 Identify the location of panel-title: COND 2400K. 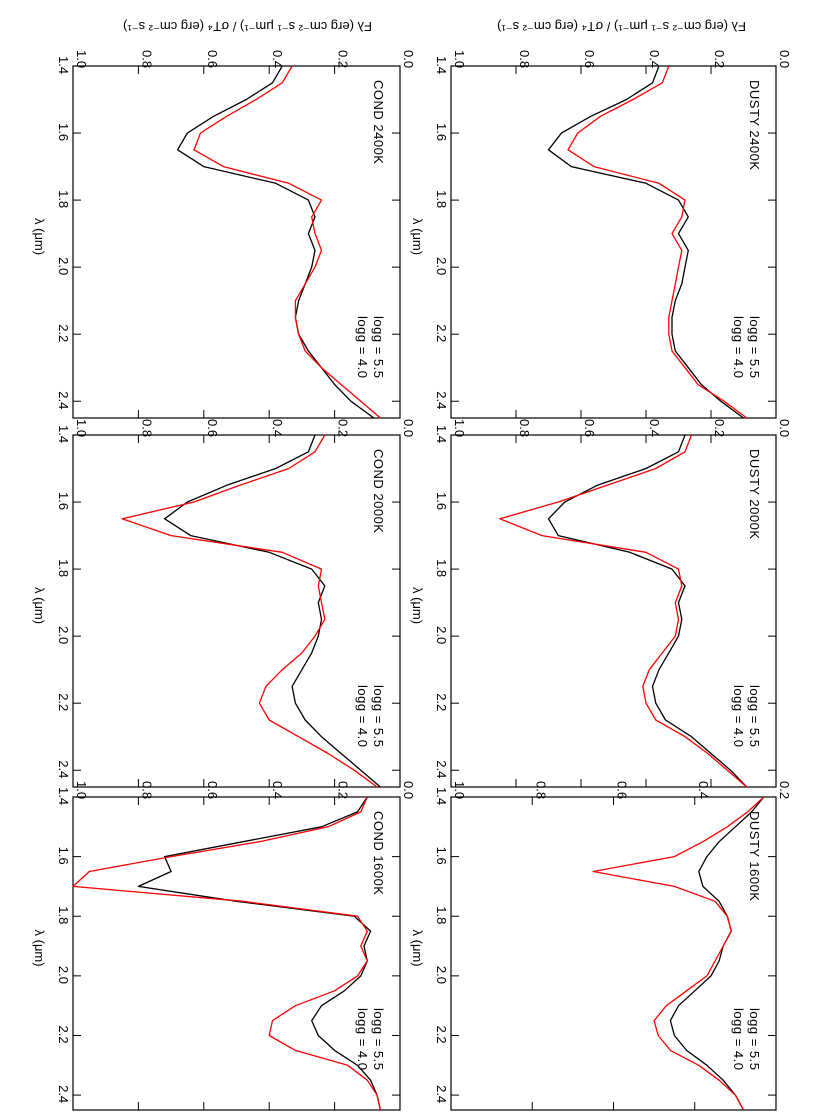
(378, 122).